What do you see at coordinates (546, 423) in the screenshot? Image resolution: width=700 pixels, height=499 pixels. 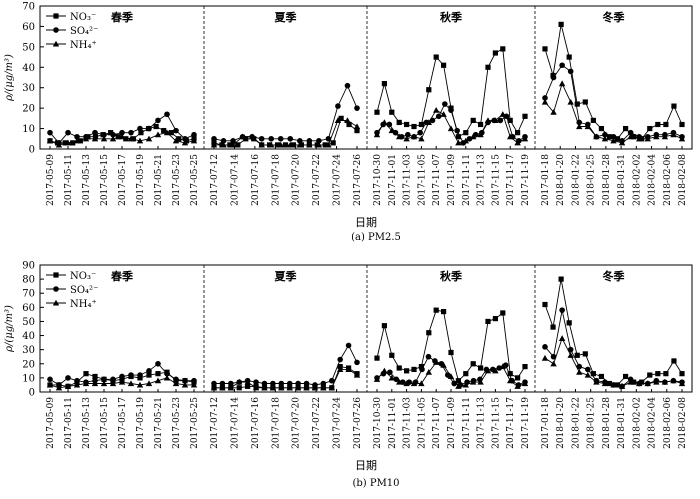 I see `x-tick-label: 2017-01-18` at bounding box center [546, 423].